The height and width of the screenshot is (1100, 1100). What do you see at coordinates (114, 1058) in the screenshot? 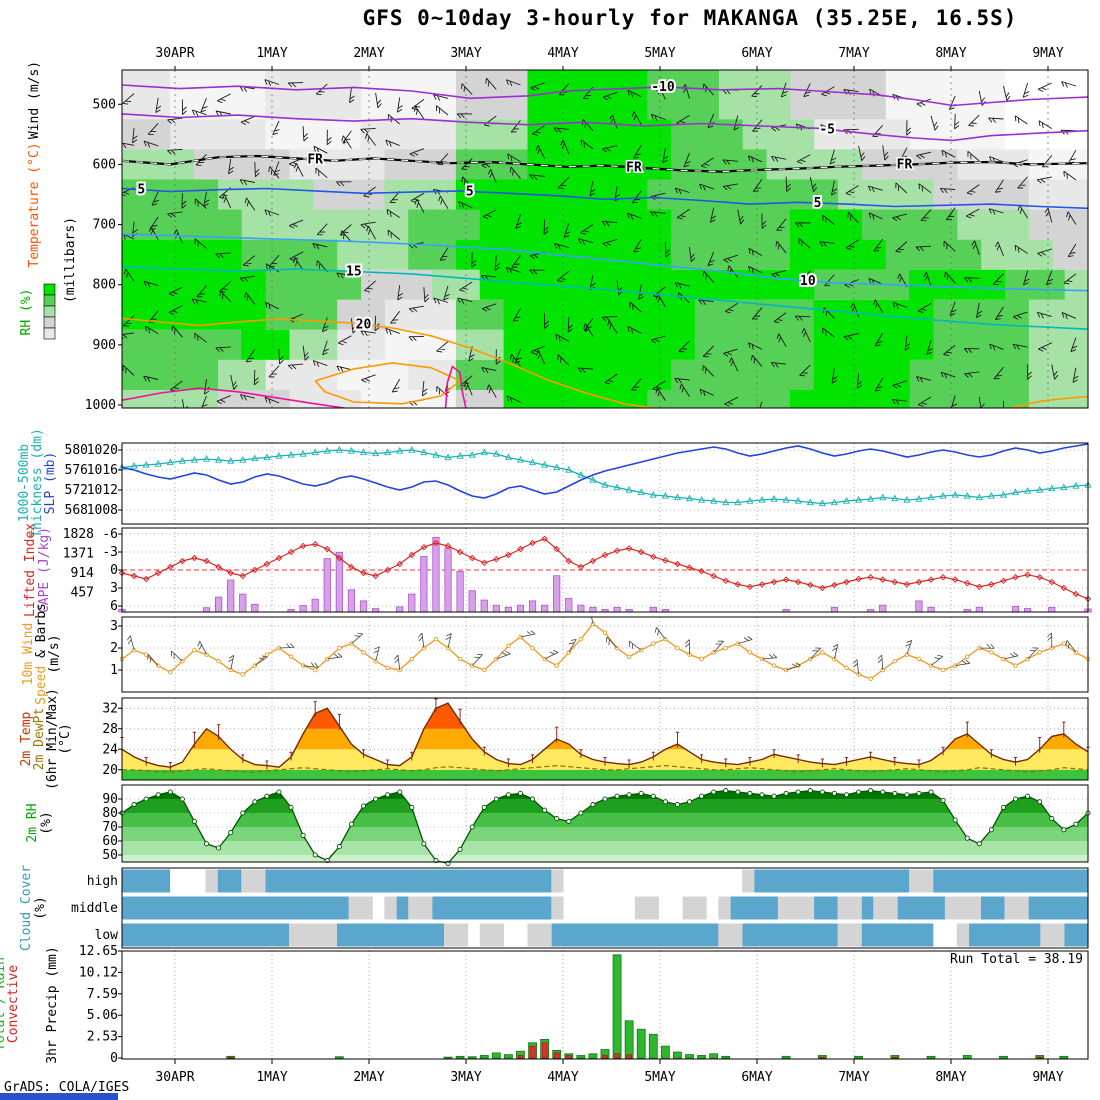
I see `precip-tick-label: 0` at bounding box center [114, 1058].